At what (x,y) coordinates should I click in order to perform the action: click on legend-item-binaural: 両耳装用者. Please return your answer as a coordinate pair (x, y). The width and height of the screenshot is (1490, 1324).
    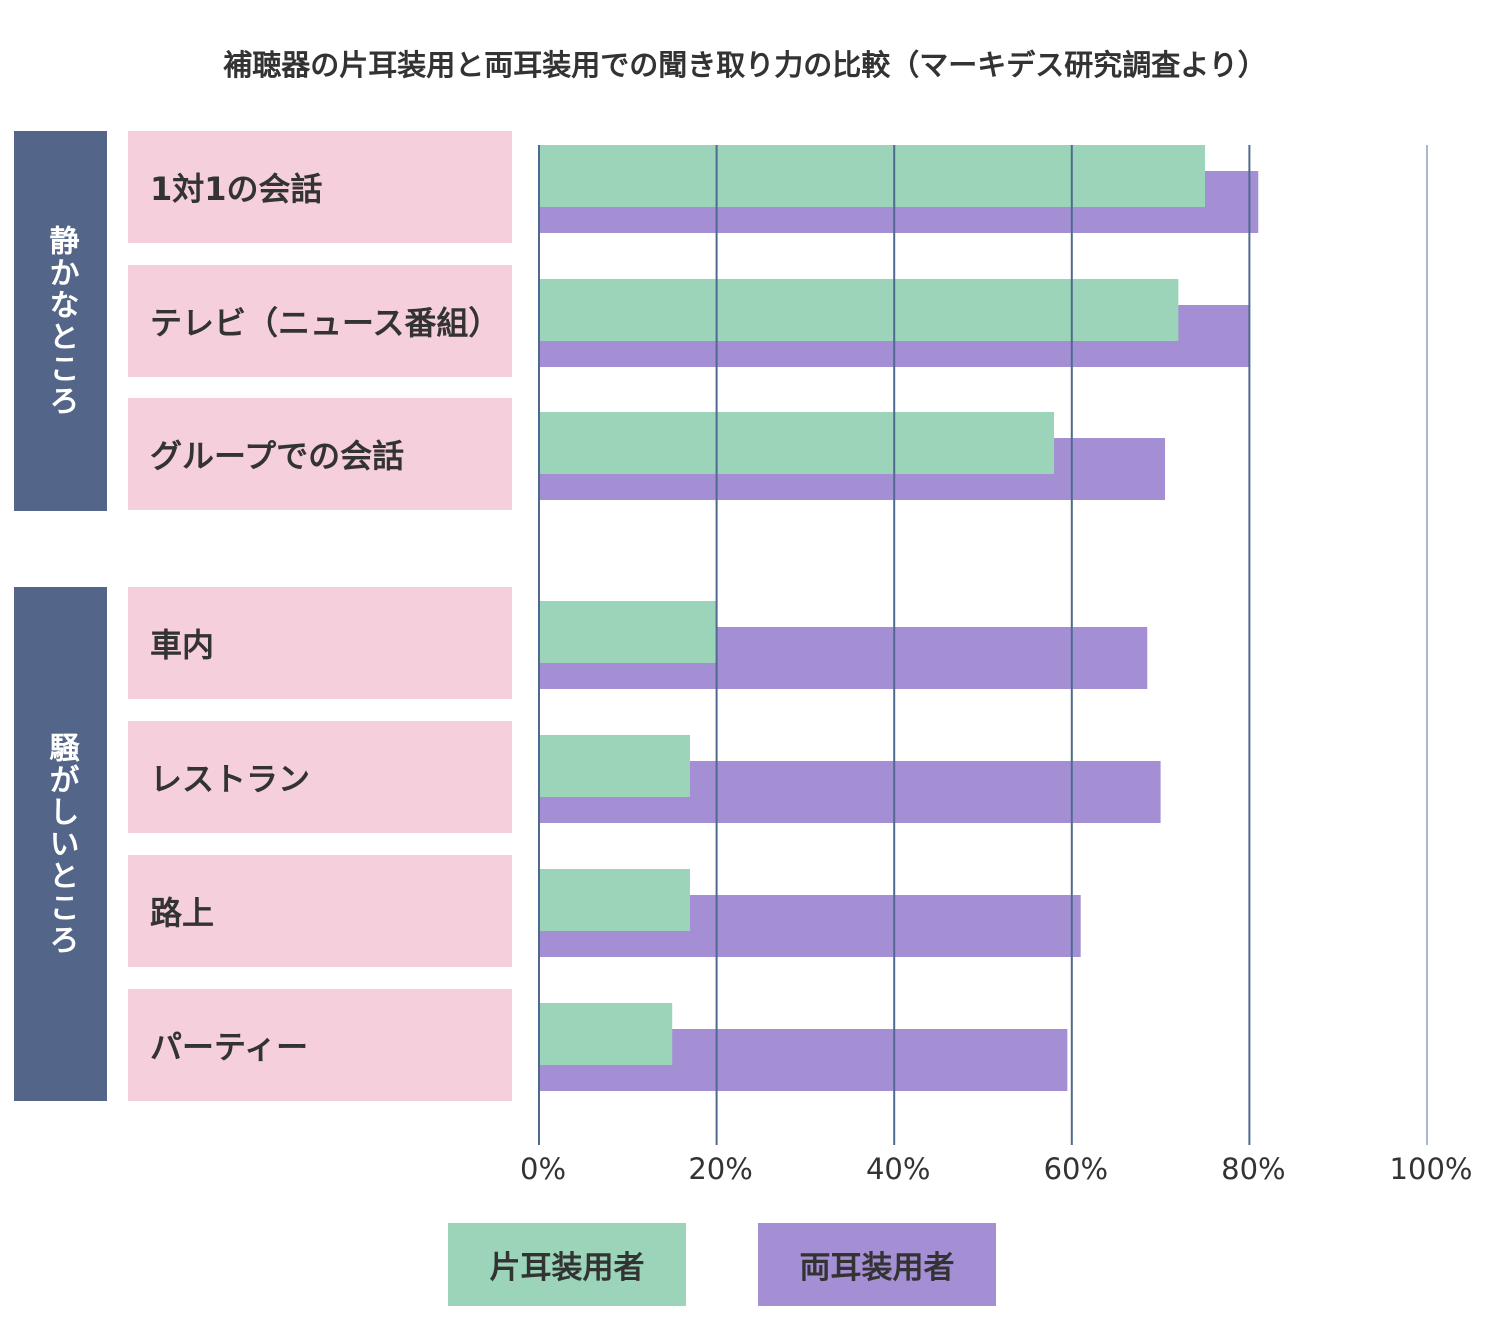
    Looking at the image, I should click on (877, 1264).